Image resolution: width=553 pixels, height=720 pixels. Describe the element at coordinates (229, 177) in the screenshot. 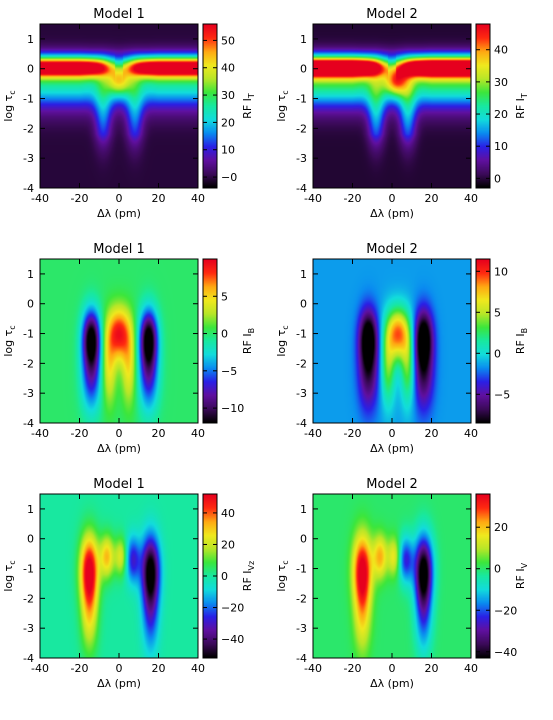

I see `colorbar-tick-label: −0` at that location.